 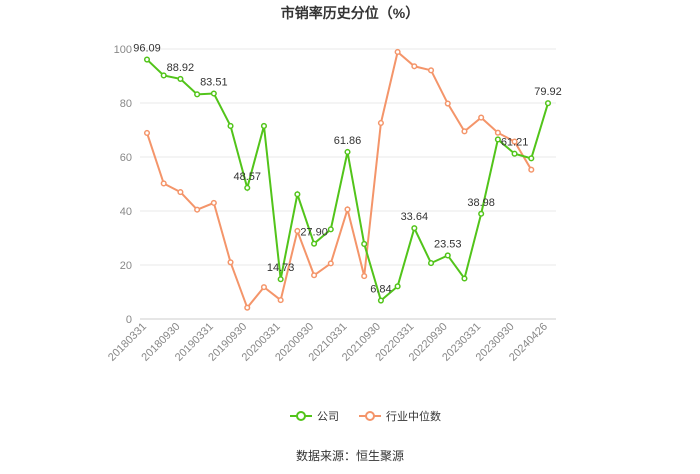 What do you see at coordinates (181, 68) in the screenshot?
I see `data-label: 88.92` at bounding box center [181, 68].